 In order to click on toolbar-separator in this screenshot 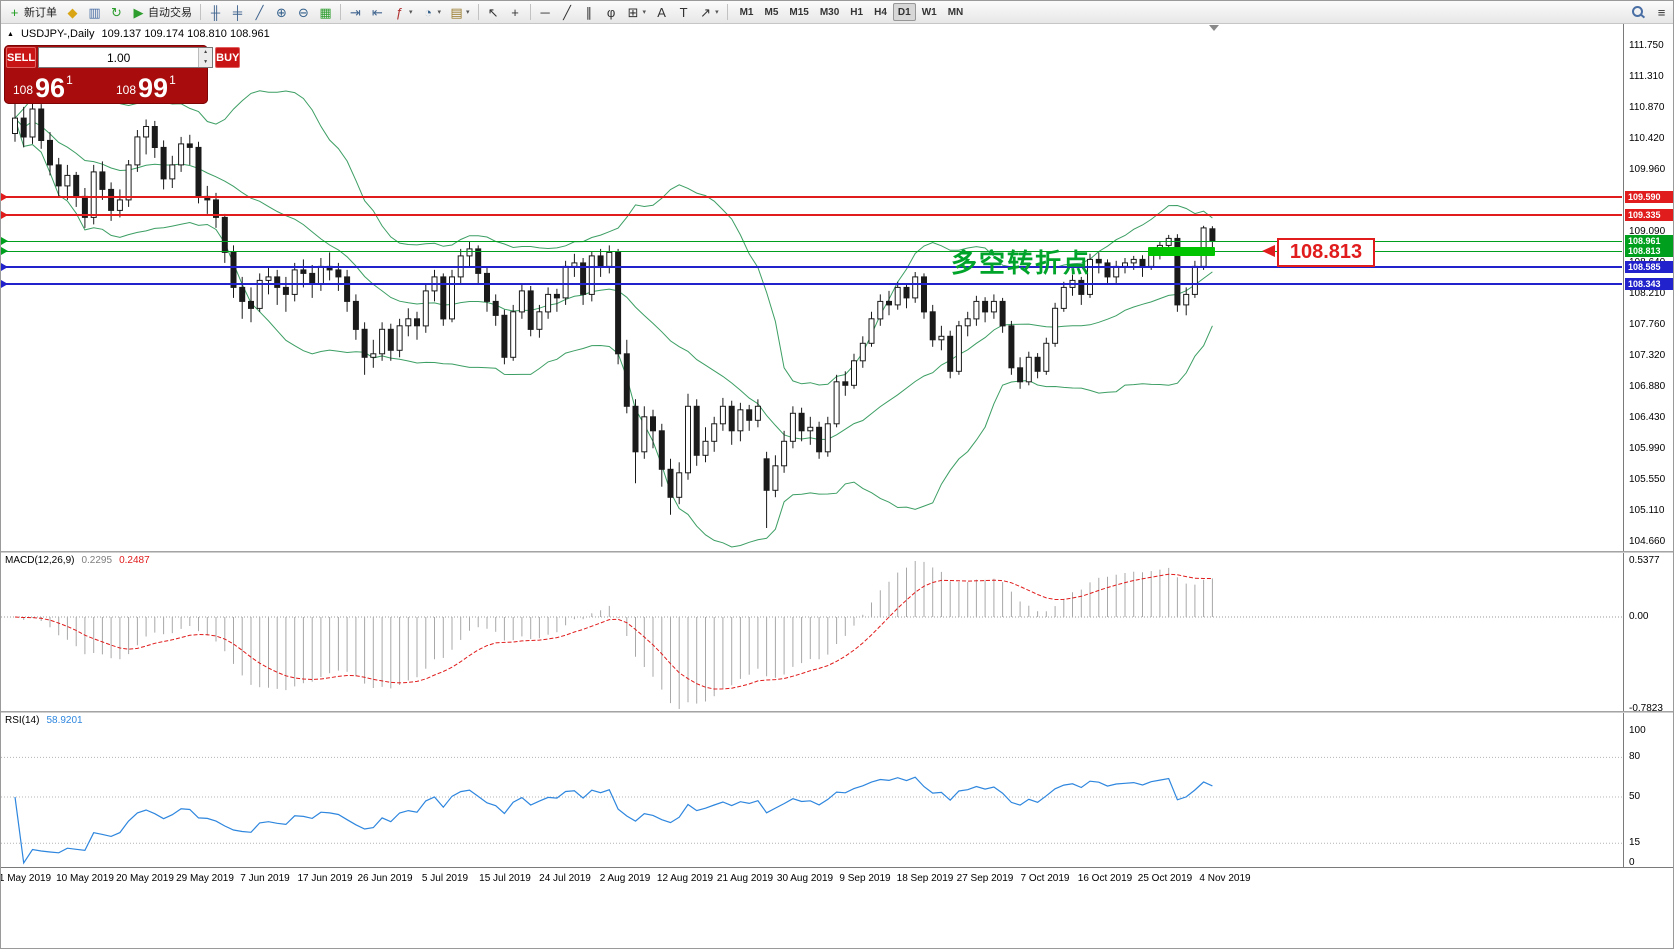, I will do `click(478, 12)`.